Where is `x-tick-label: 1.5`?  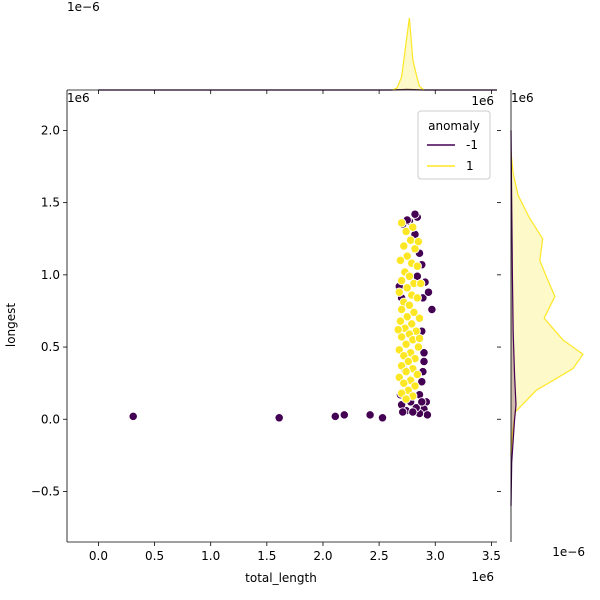
x-tick-label: 1.5 is located at coordinates (266, 556).